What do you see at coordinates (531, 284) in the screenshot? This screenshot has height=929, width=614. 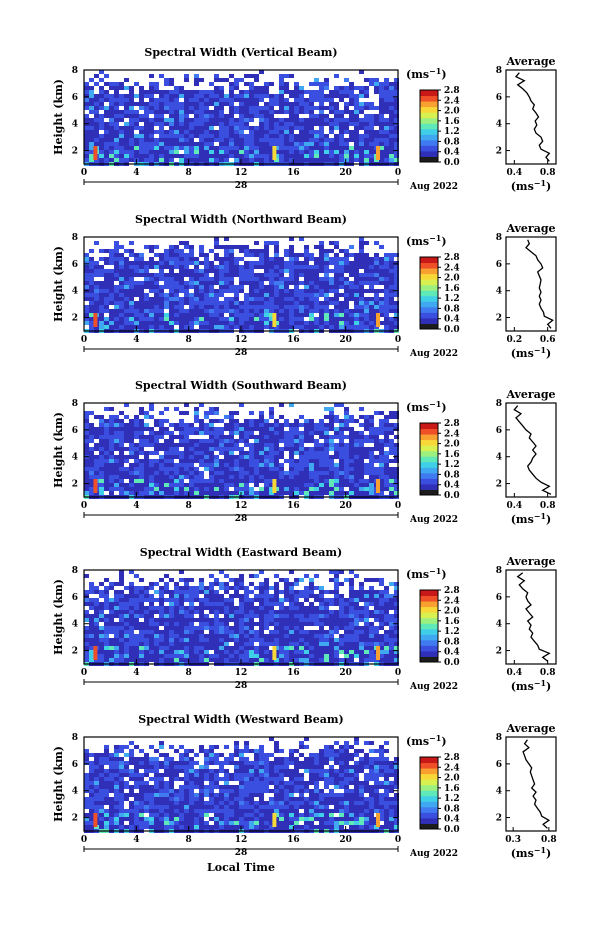 I see `profile-frame` at bounding box center [531, 284].